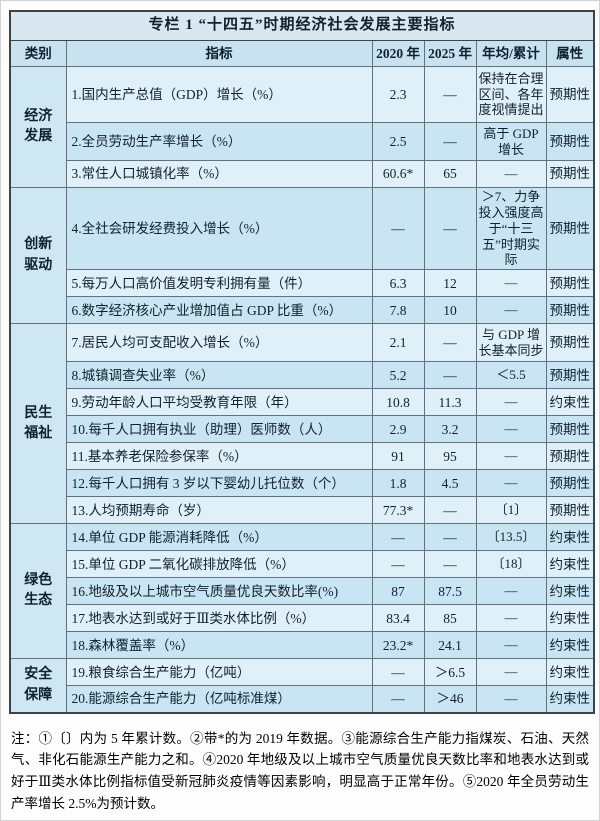 The image size is (600, 821). What do you see at coordinates (219, 141) in the screenshot?
I see `indicator-cell: 2.全员劳动生产率增长（%）` at bounding box center [219, 141].